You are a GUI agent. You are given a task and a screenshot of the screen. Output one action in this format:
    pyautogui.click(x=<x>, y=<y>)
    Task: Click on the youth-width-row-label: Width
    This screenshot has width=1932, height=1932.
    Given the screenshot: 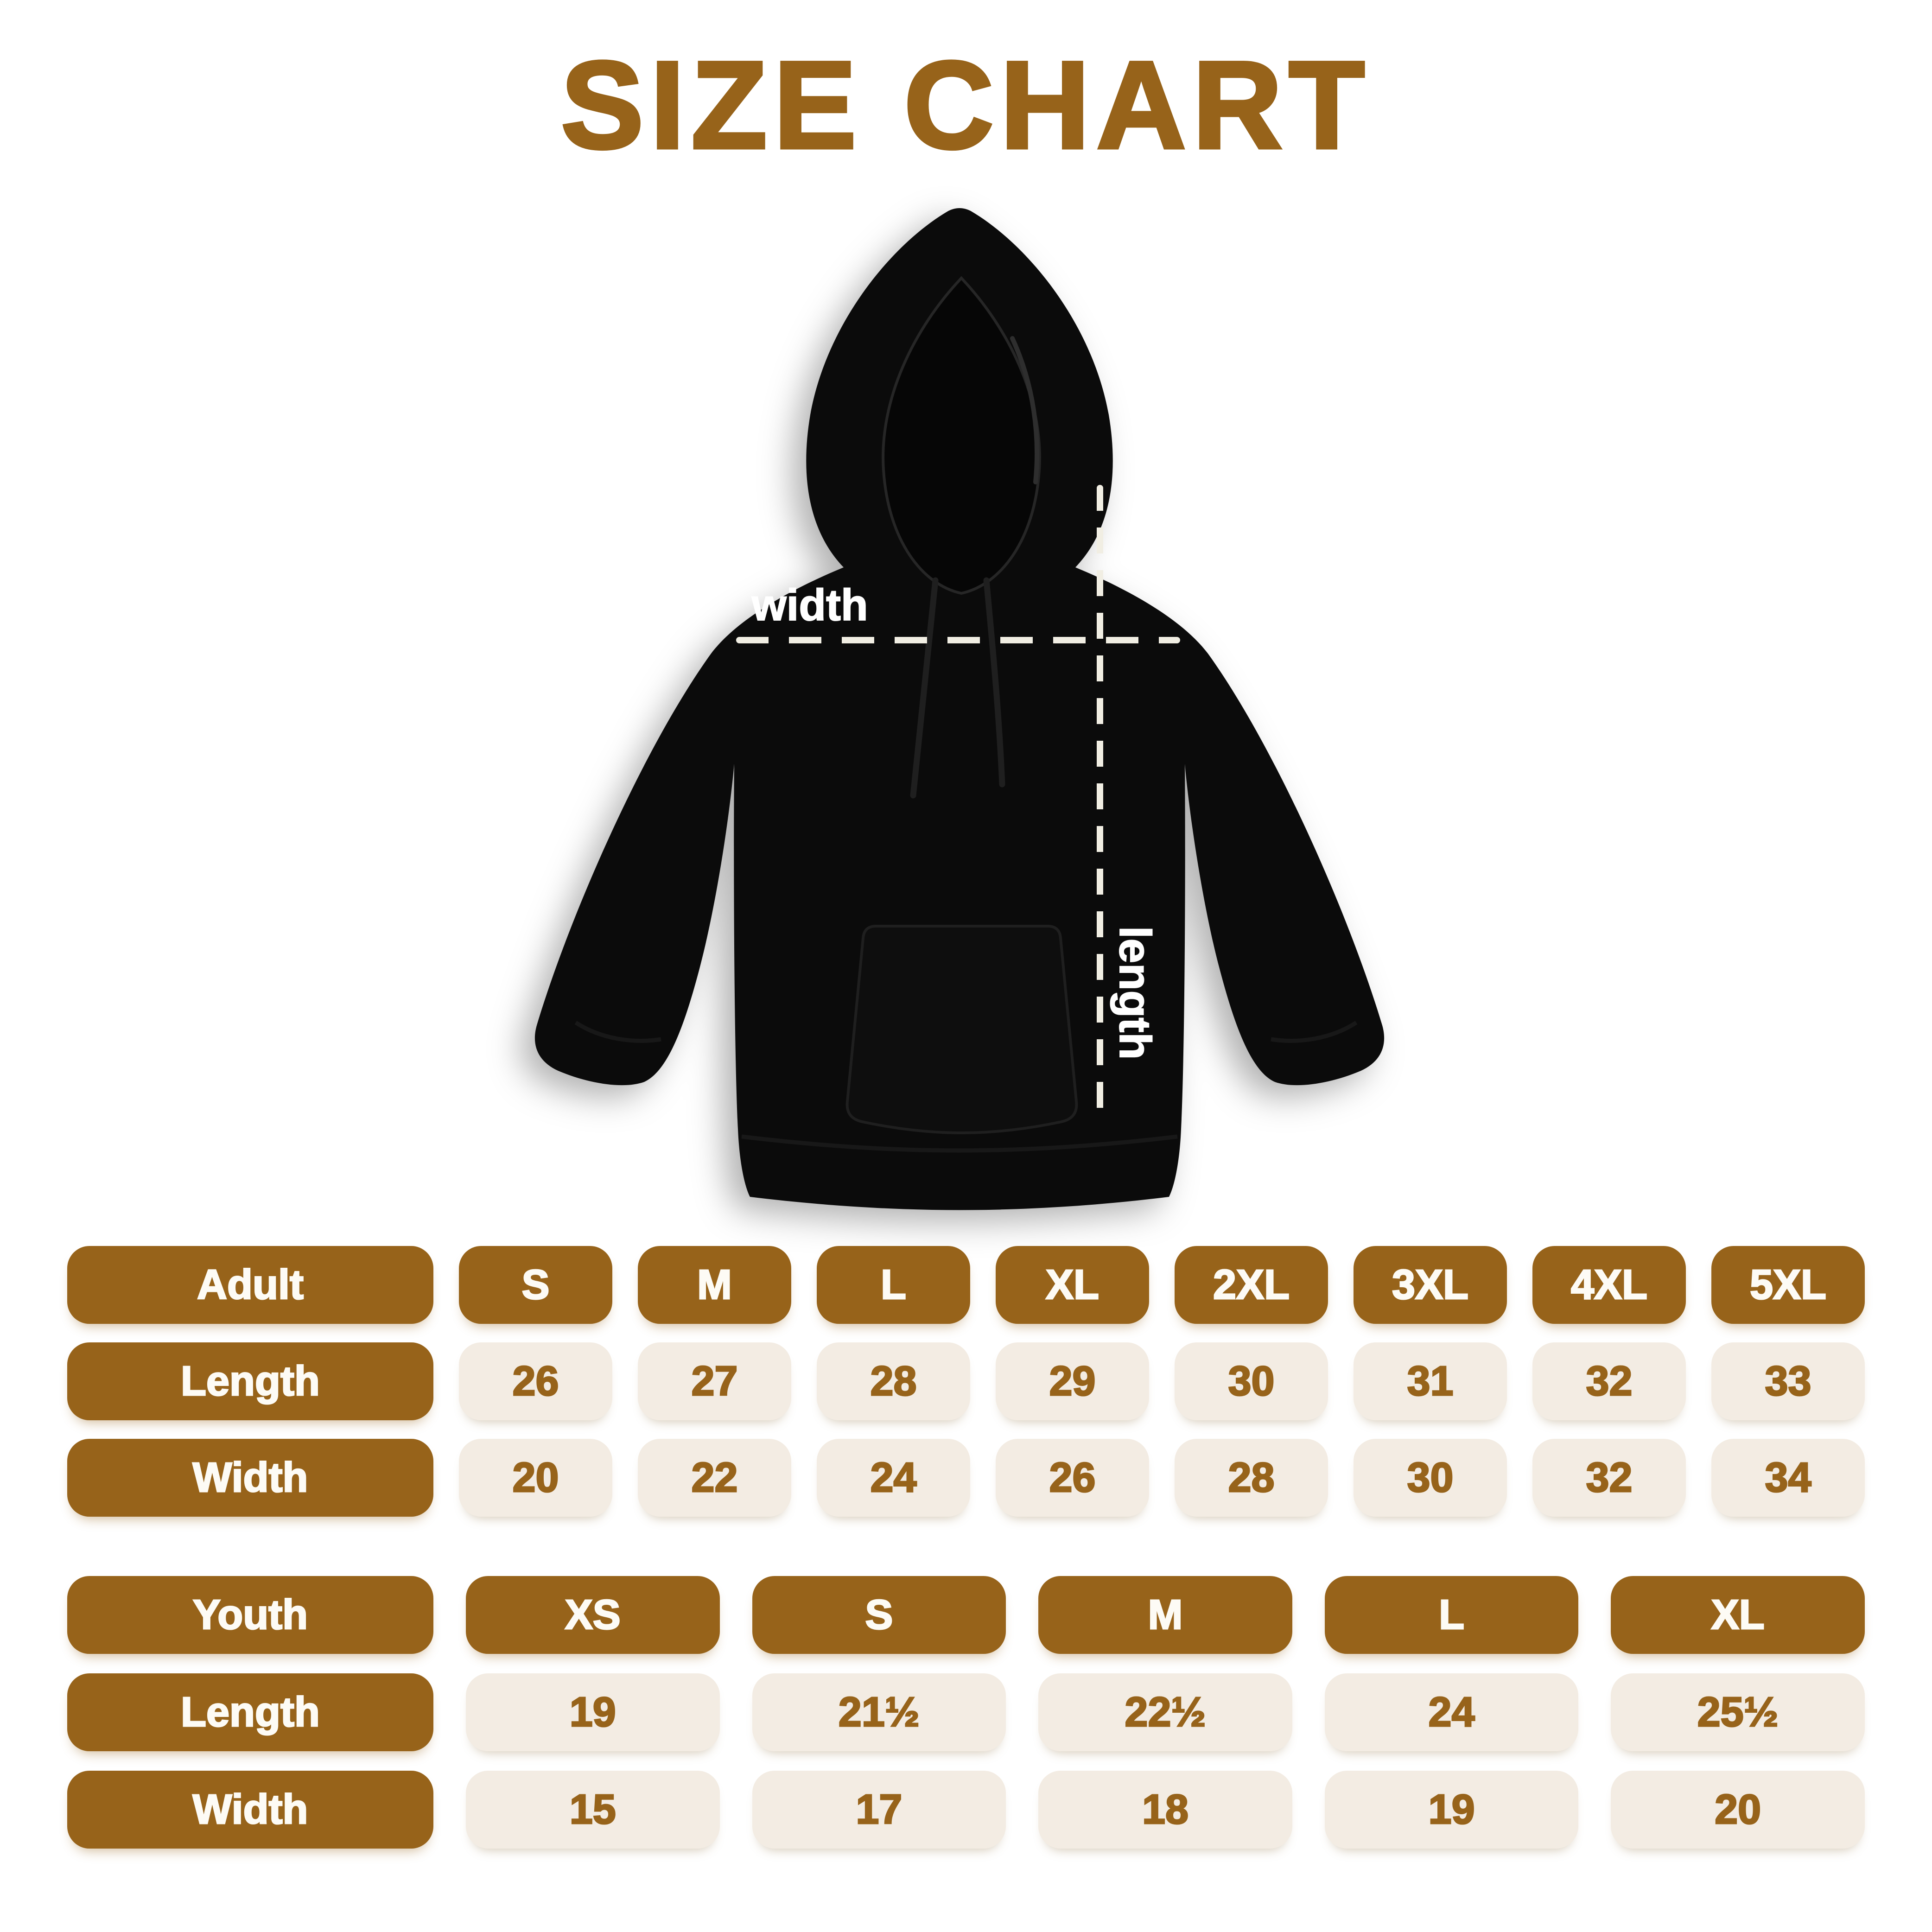 What is the action you would take?
    pyautogui.click(x=250, y=1810)
    